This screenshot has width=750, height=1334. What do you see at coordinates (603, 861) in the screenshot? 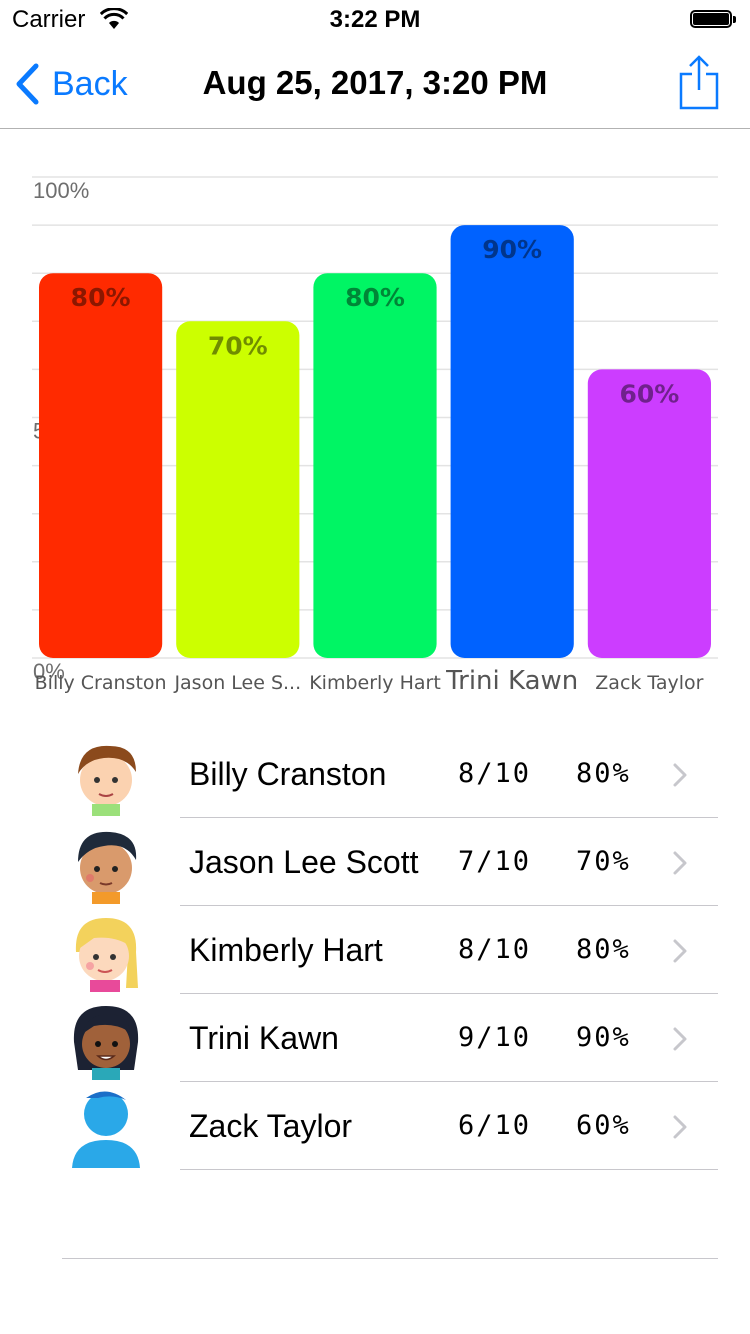
I see `student-percent: 70%` at bounding box center [603, 861].